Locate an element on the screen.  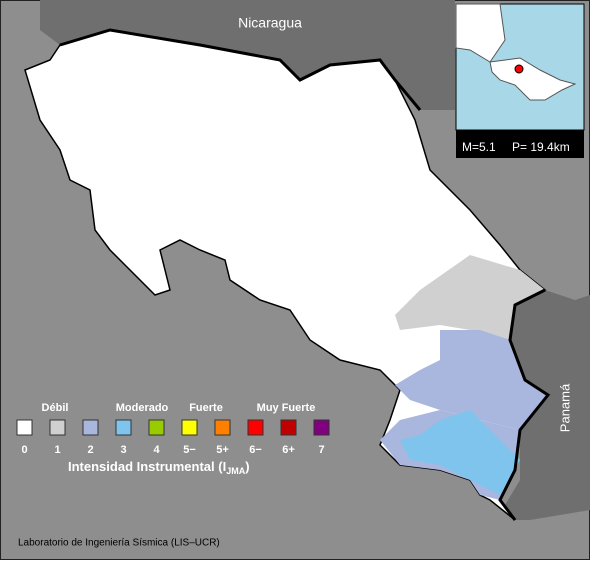
legend-level: 4 is located at coordinates (156, 450).